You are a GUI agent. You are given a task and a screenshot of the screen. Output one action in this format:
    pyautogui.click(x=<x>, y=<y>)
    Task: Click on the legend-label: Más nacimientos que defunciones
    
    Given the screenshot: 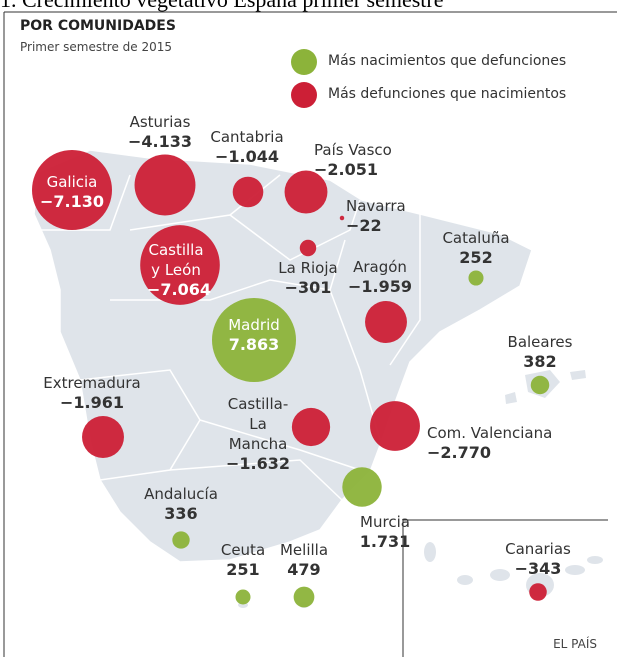 What is the action you would take?
    pyautogui.click(x=447, y=61)
    